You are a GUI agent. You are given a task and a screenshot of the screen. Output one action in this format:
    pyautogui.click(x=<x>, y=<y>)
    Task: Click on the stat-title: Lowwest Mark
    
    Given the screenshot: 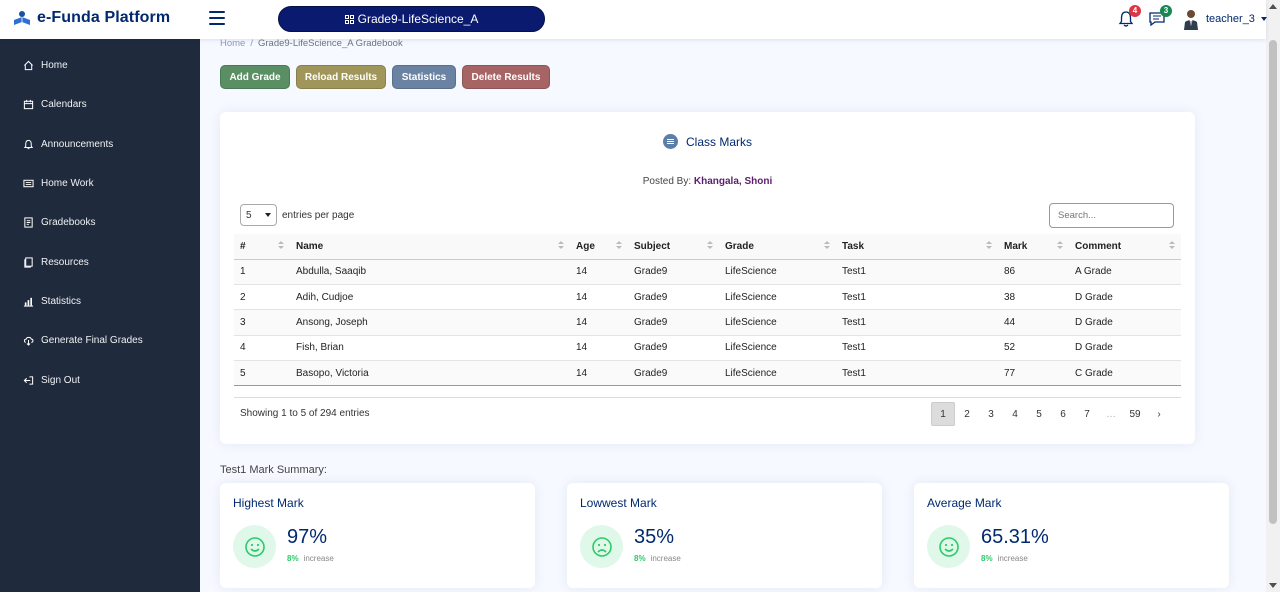 What is the action you would take?
    pyautogui.click(x=618, y=503)
    